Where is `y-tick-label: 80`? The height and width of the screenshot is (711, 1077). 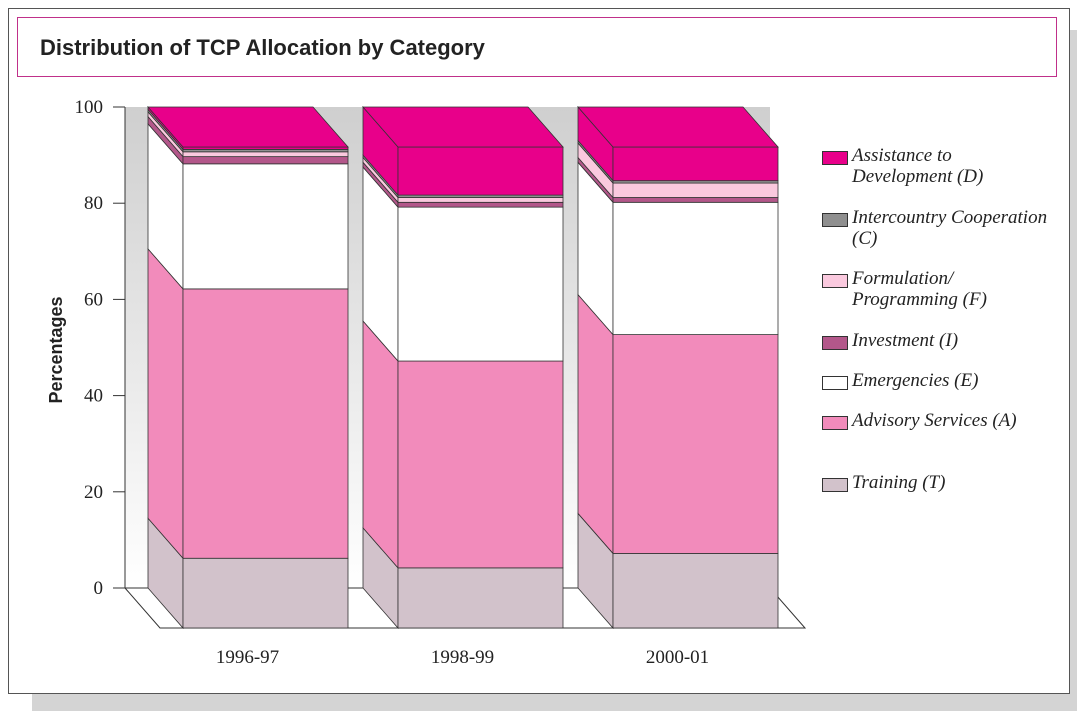
y-tick-label: 80 is located at coordinates (93, 203).